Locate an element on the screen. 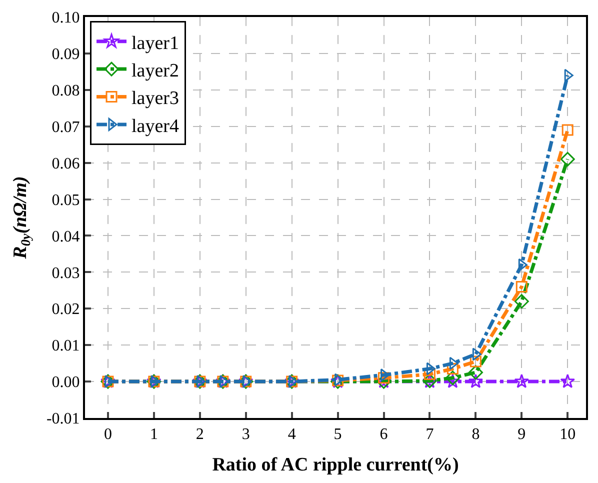  x-tick-label: 1 is located at coordinates (154, 435).